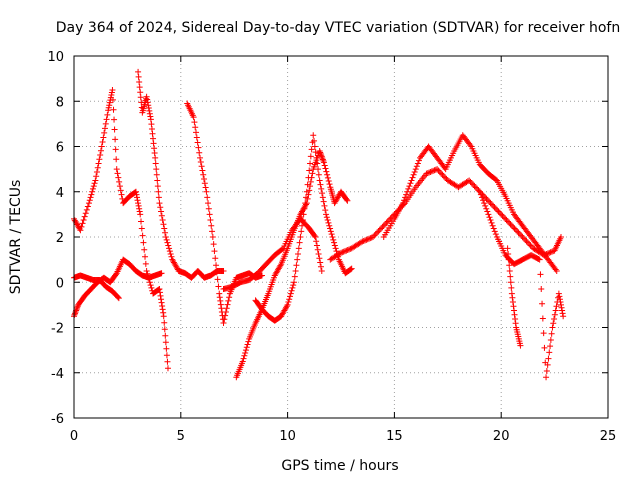  What do you see at coordinates (224, 213) in the screenshot?
I see `series-sat-e` at bounding box center [224, 213].